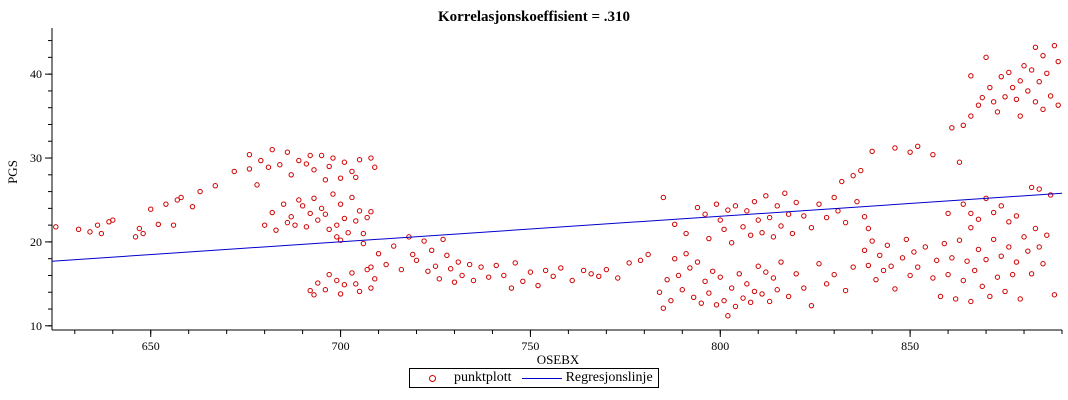  What do you see at coordinates (36, 74) in the screenshot?
I see `y-tick-label: 40` at bounding box center [36, 74].